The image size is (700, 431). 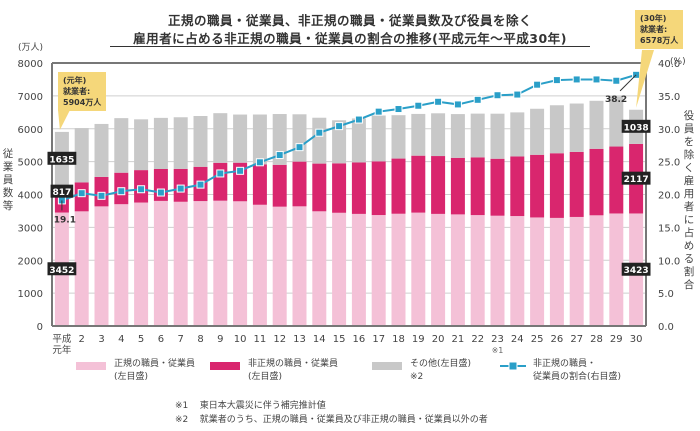 What do you see at coordinates (30, 294) in the screenshot?
I see `left-tick-label: 1000` at bounding box center [30, 294].